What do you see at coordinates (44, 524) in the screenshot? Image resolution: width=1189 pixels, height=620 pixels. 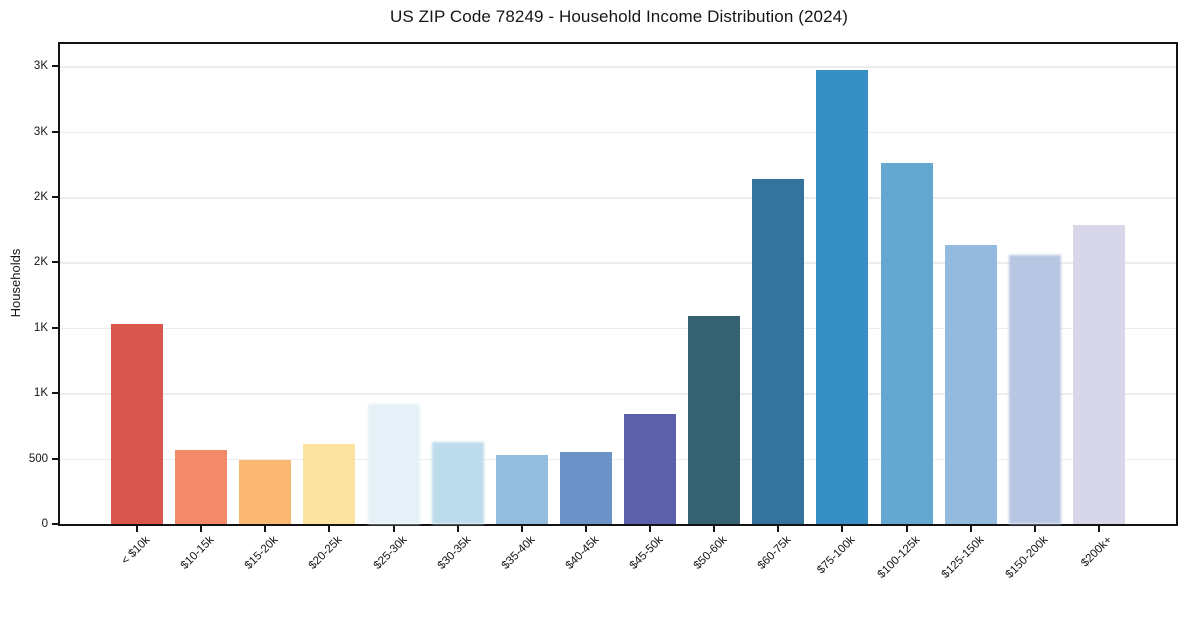 I see `y-tick-label: 0` at bounding box center [44, 524].